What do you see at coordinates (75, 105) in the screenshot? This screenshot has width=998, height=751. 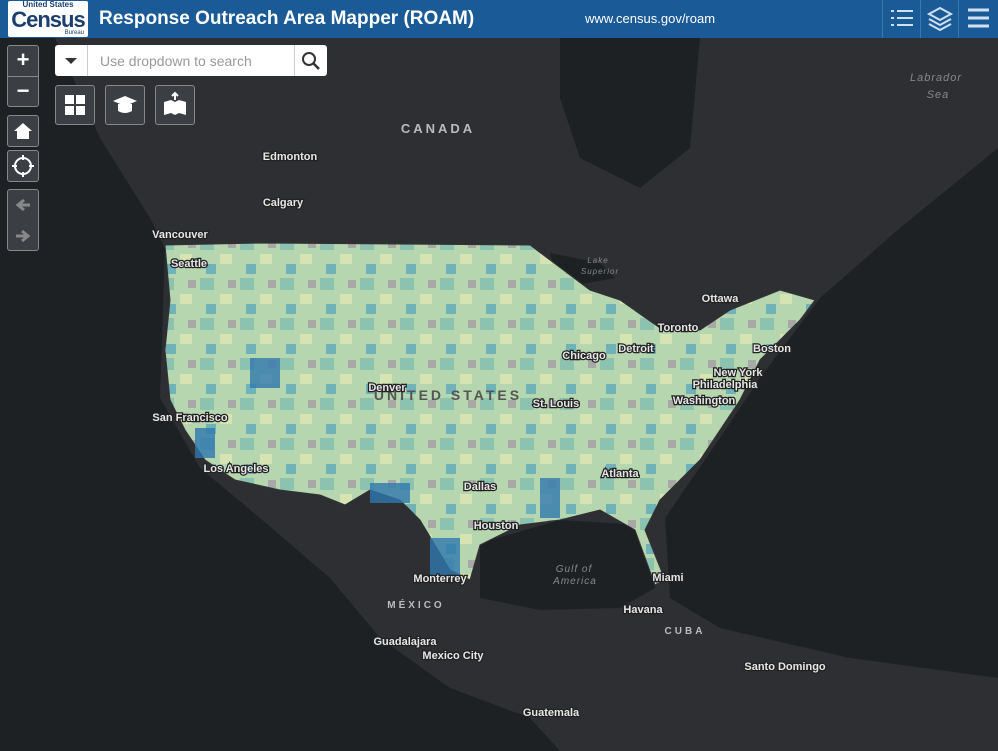 I see `basemap-button` at bounding box center [75, 105].